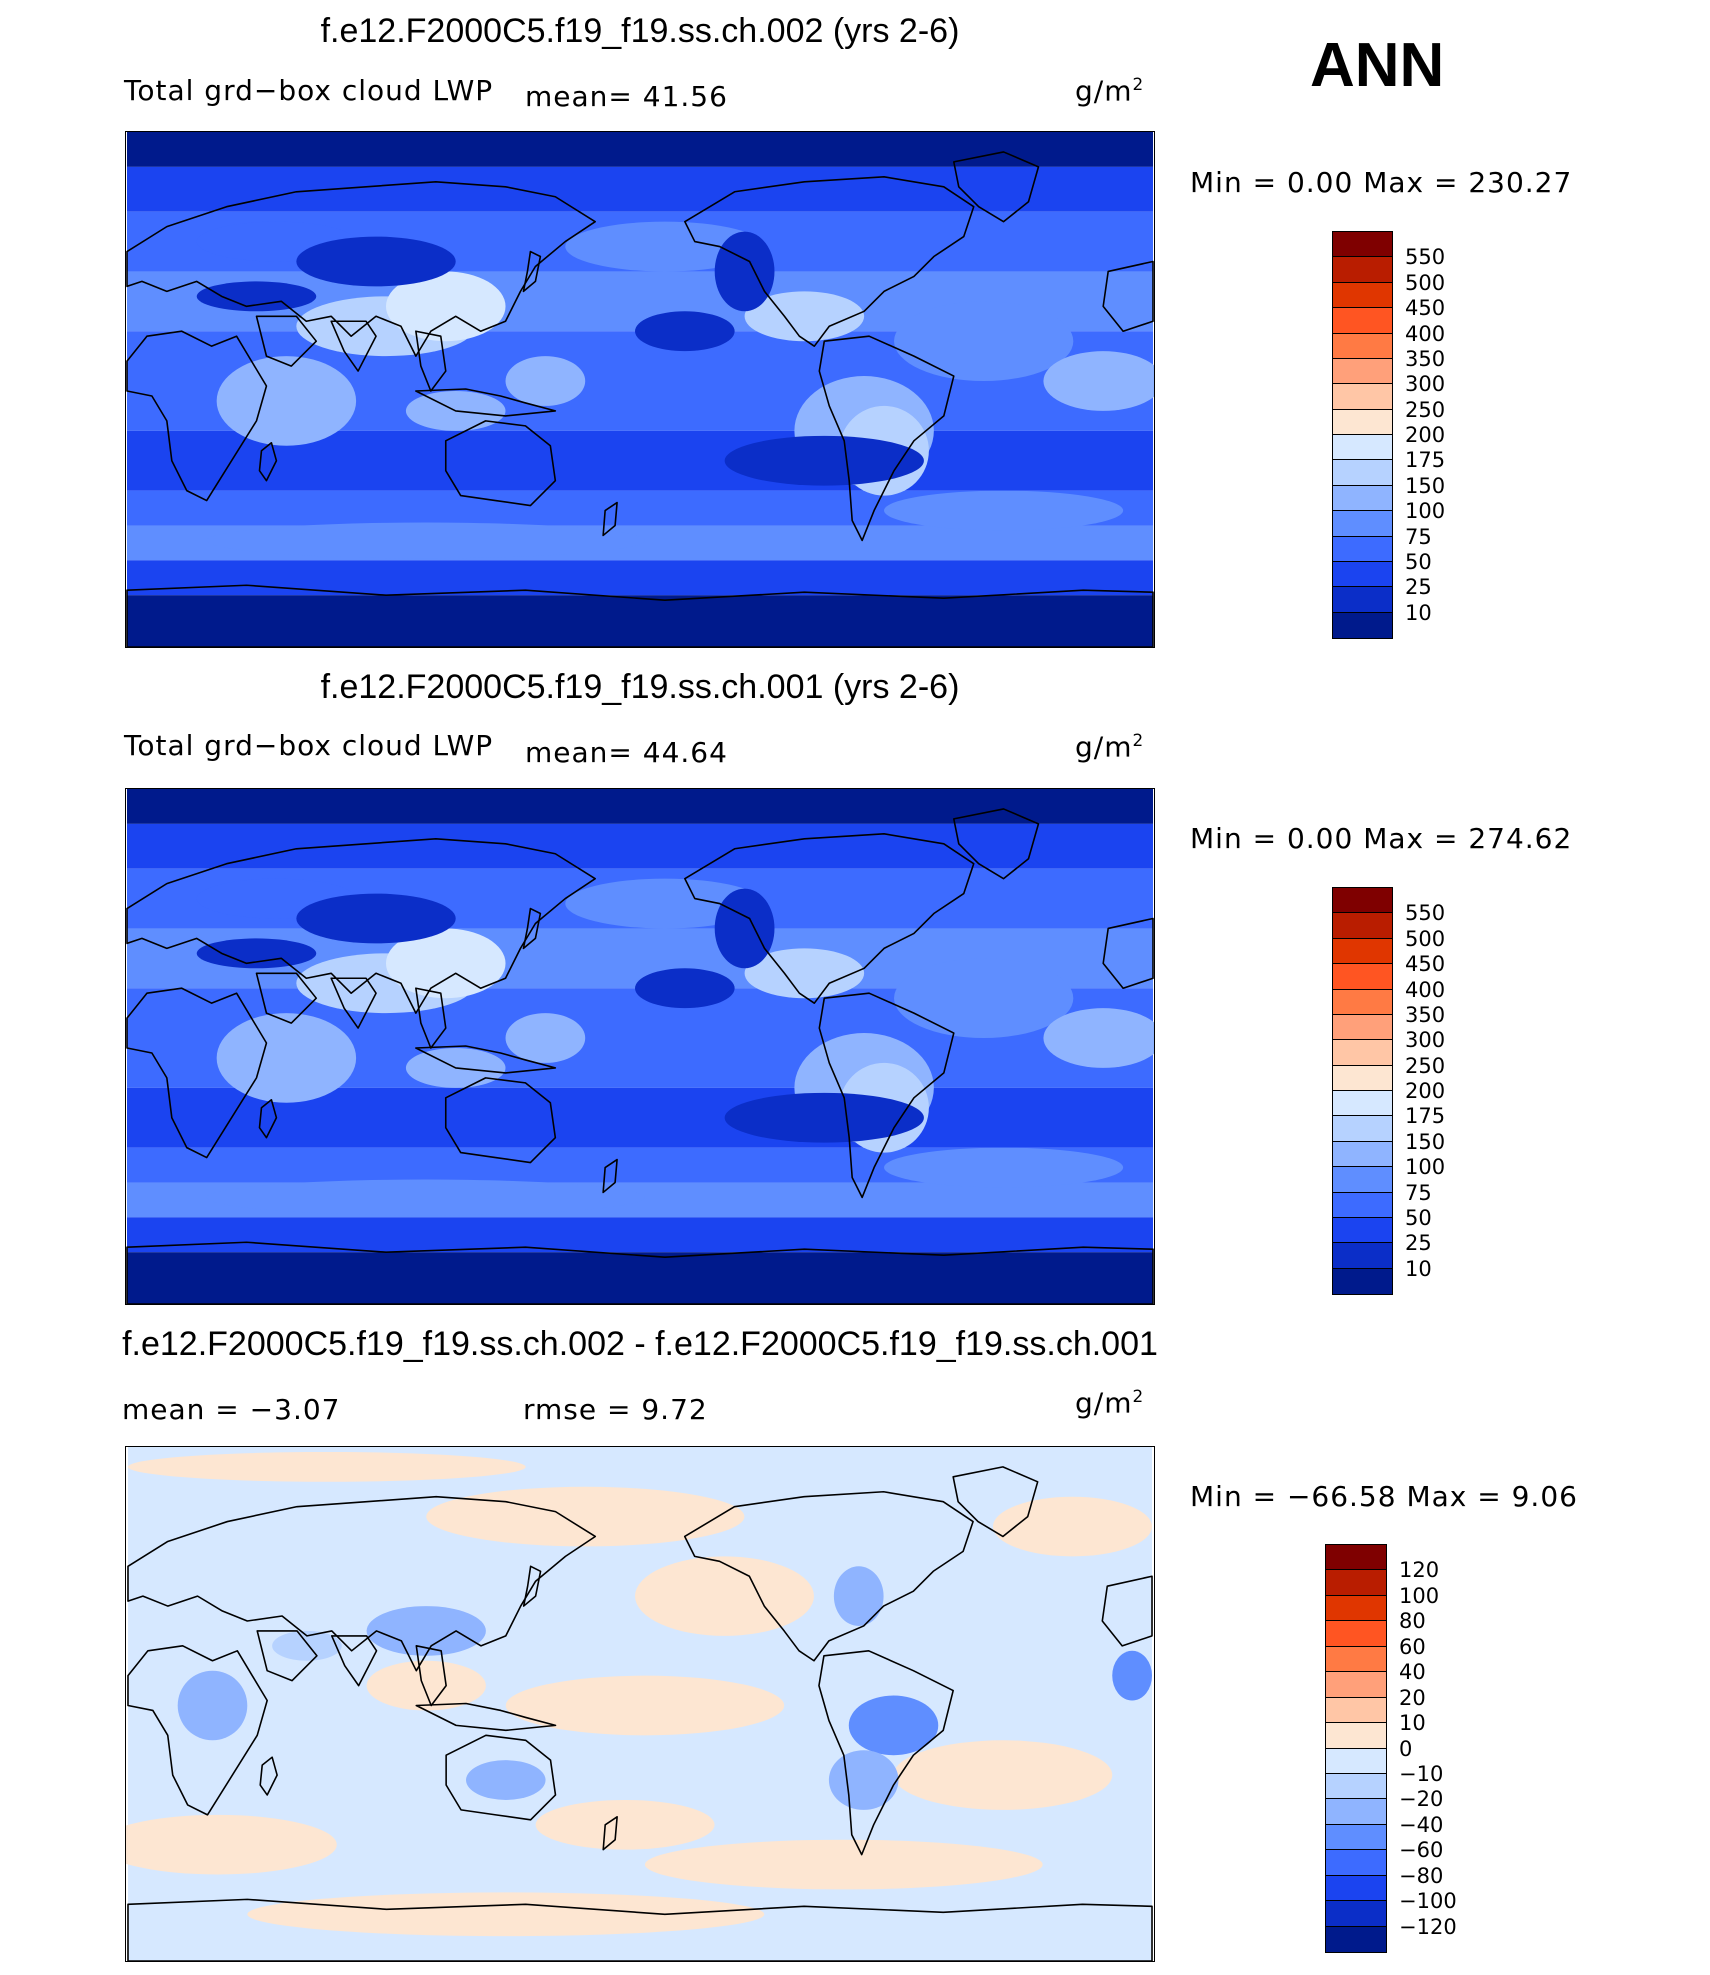  What do you see at coordinates (1425, 333) in the screenshot?
I see `colorbar-level-label: 400` at bounding box center [1425, 333].